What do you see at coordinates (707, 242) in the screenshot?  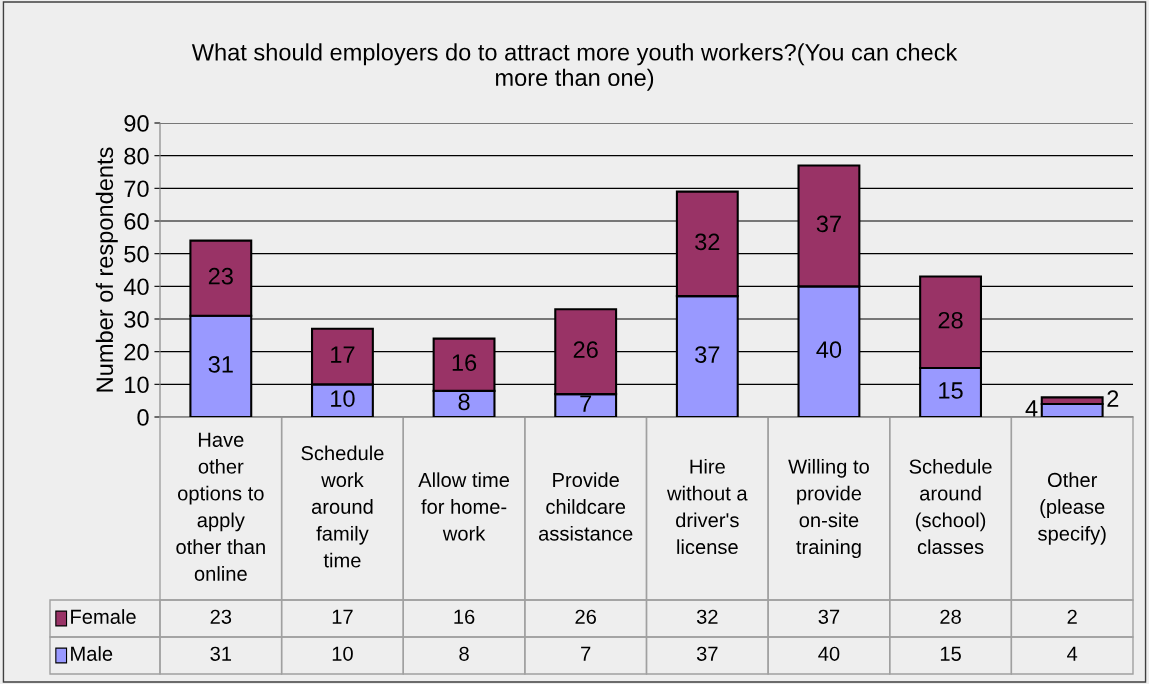 I see `data-label: 32` at bounding box center [707, 242].